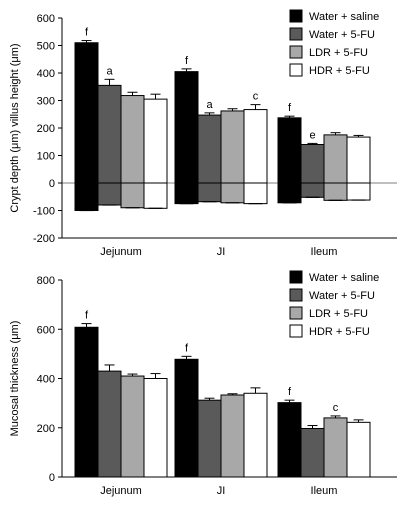  I want to click on y-tick-label: -200, so click(44, 239).